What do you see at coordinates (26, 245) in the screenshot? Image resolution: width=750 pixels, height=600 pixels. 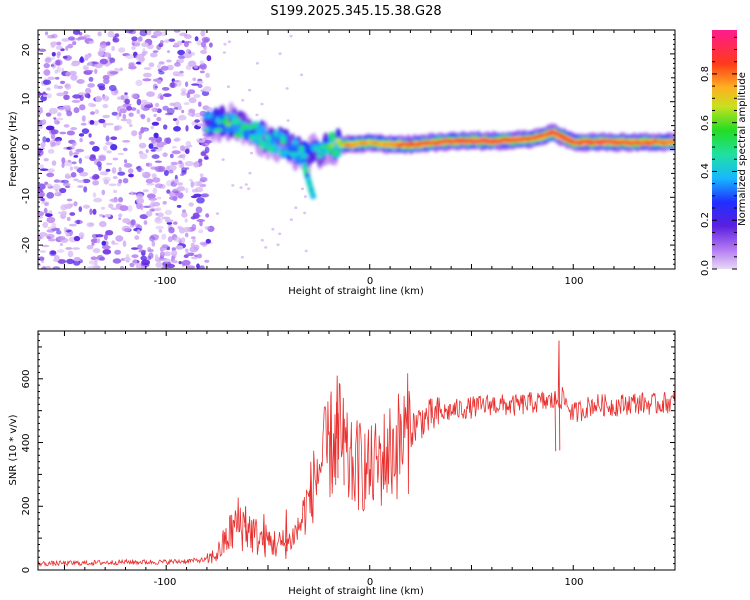 I see `spectrogram-ytick: -20` at bounding box center [26, 245].